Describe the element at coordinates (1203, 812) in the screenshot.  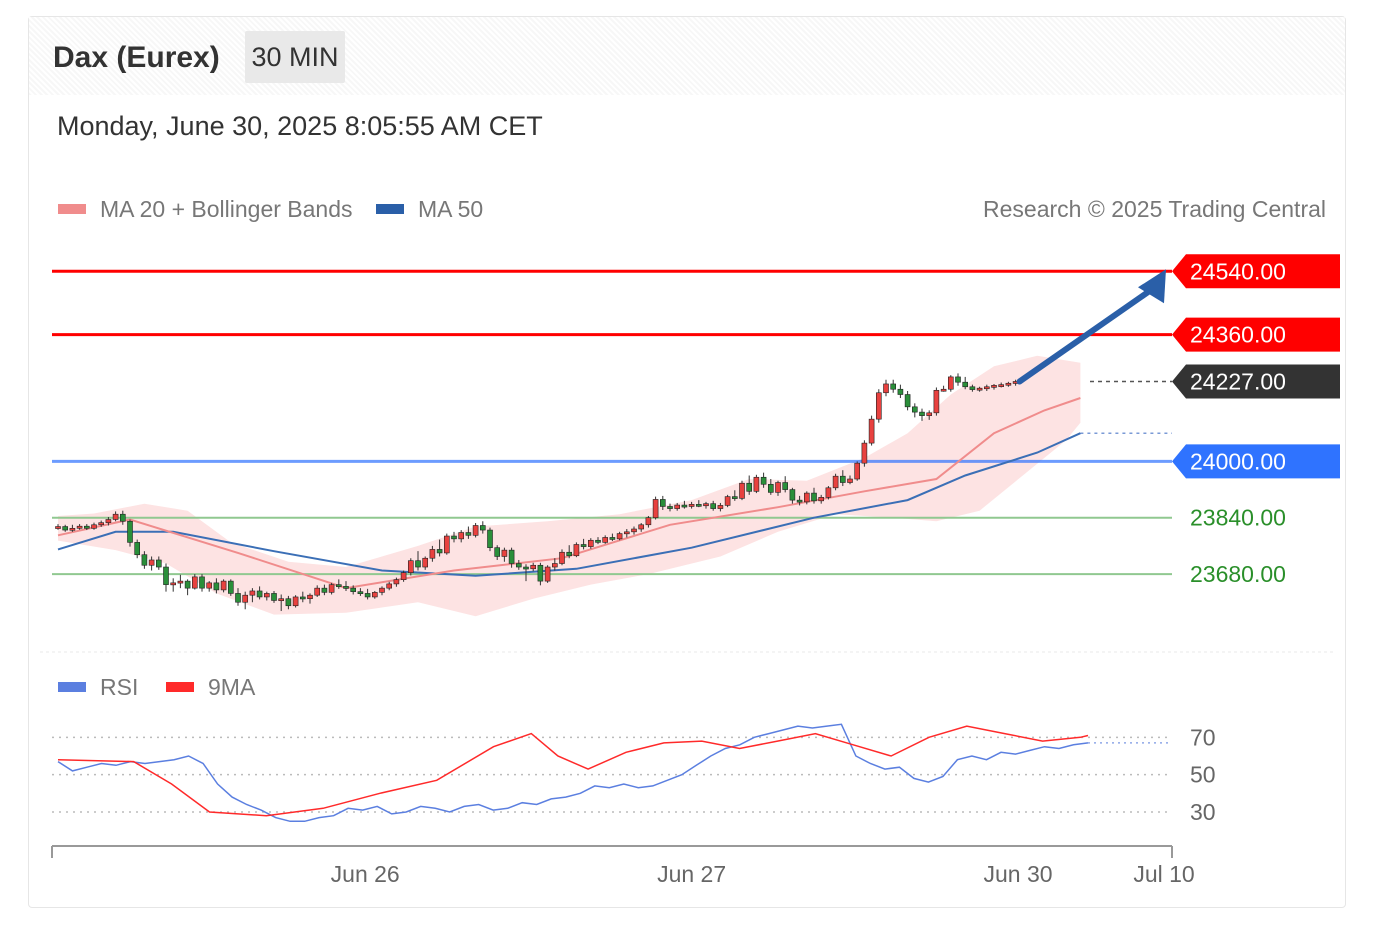
I see `rsi-tick-label: 30` at that location.